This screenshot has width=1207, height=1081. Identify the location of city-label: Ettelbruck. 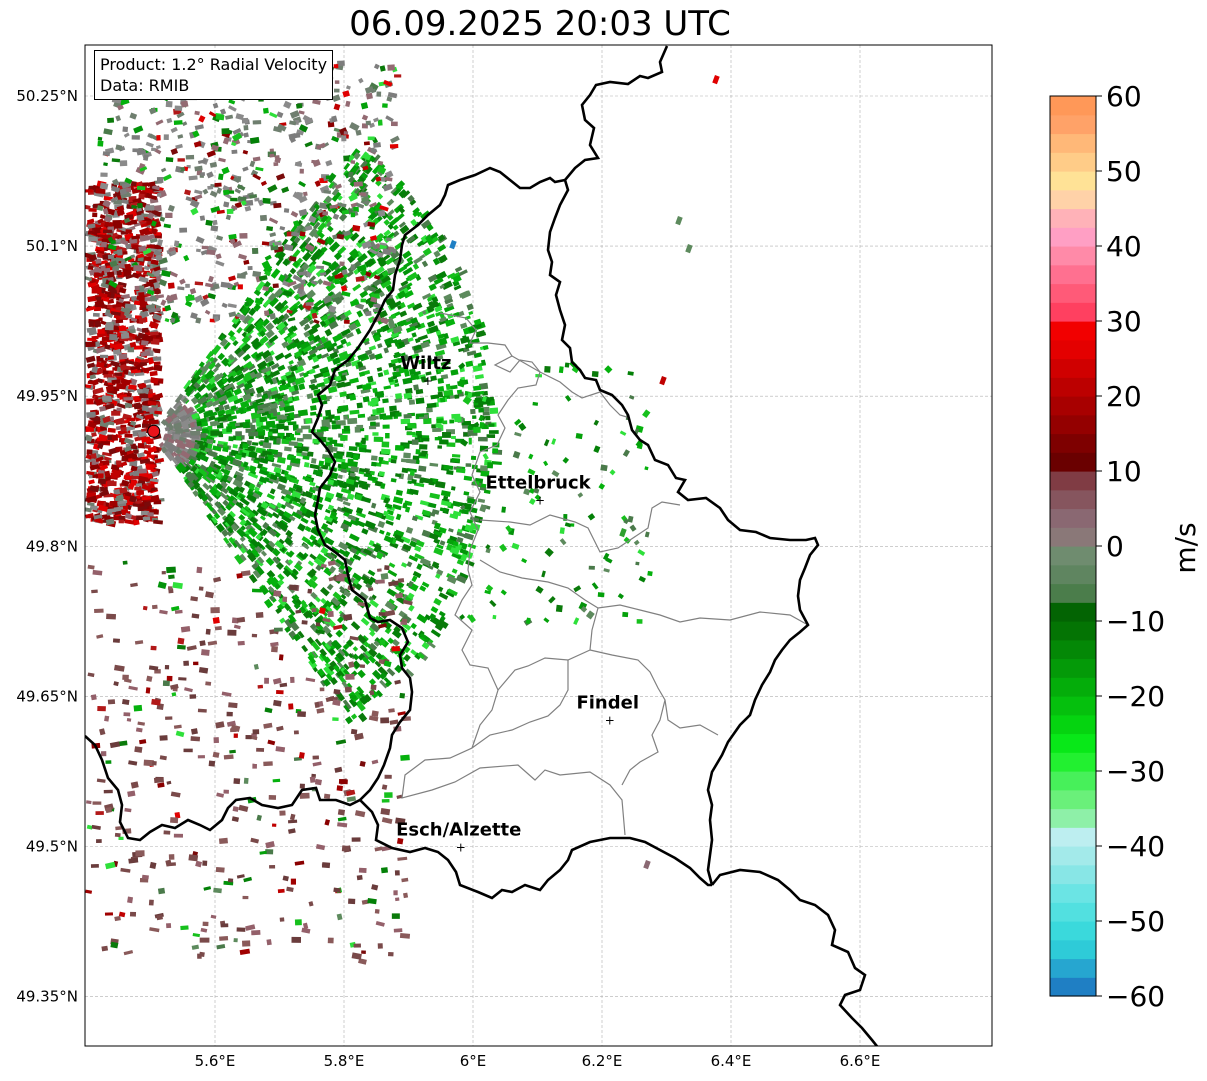
(539, 482).